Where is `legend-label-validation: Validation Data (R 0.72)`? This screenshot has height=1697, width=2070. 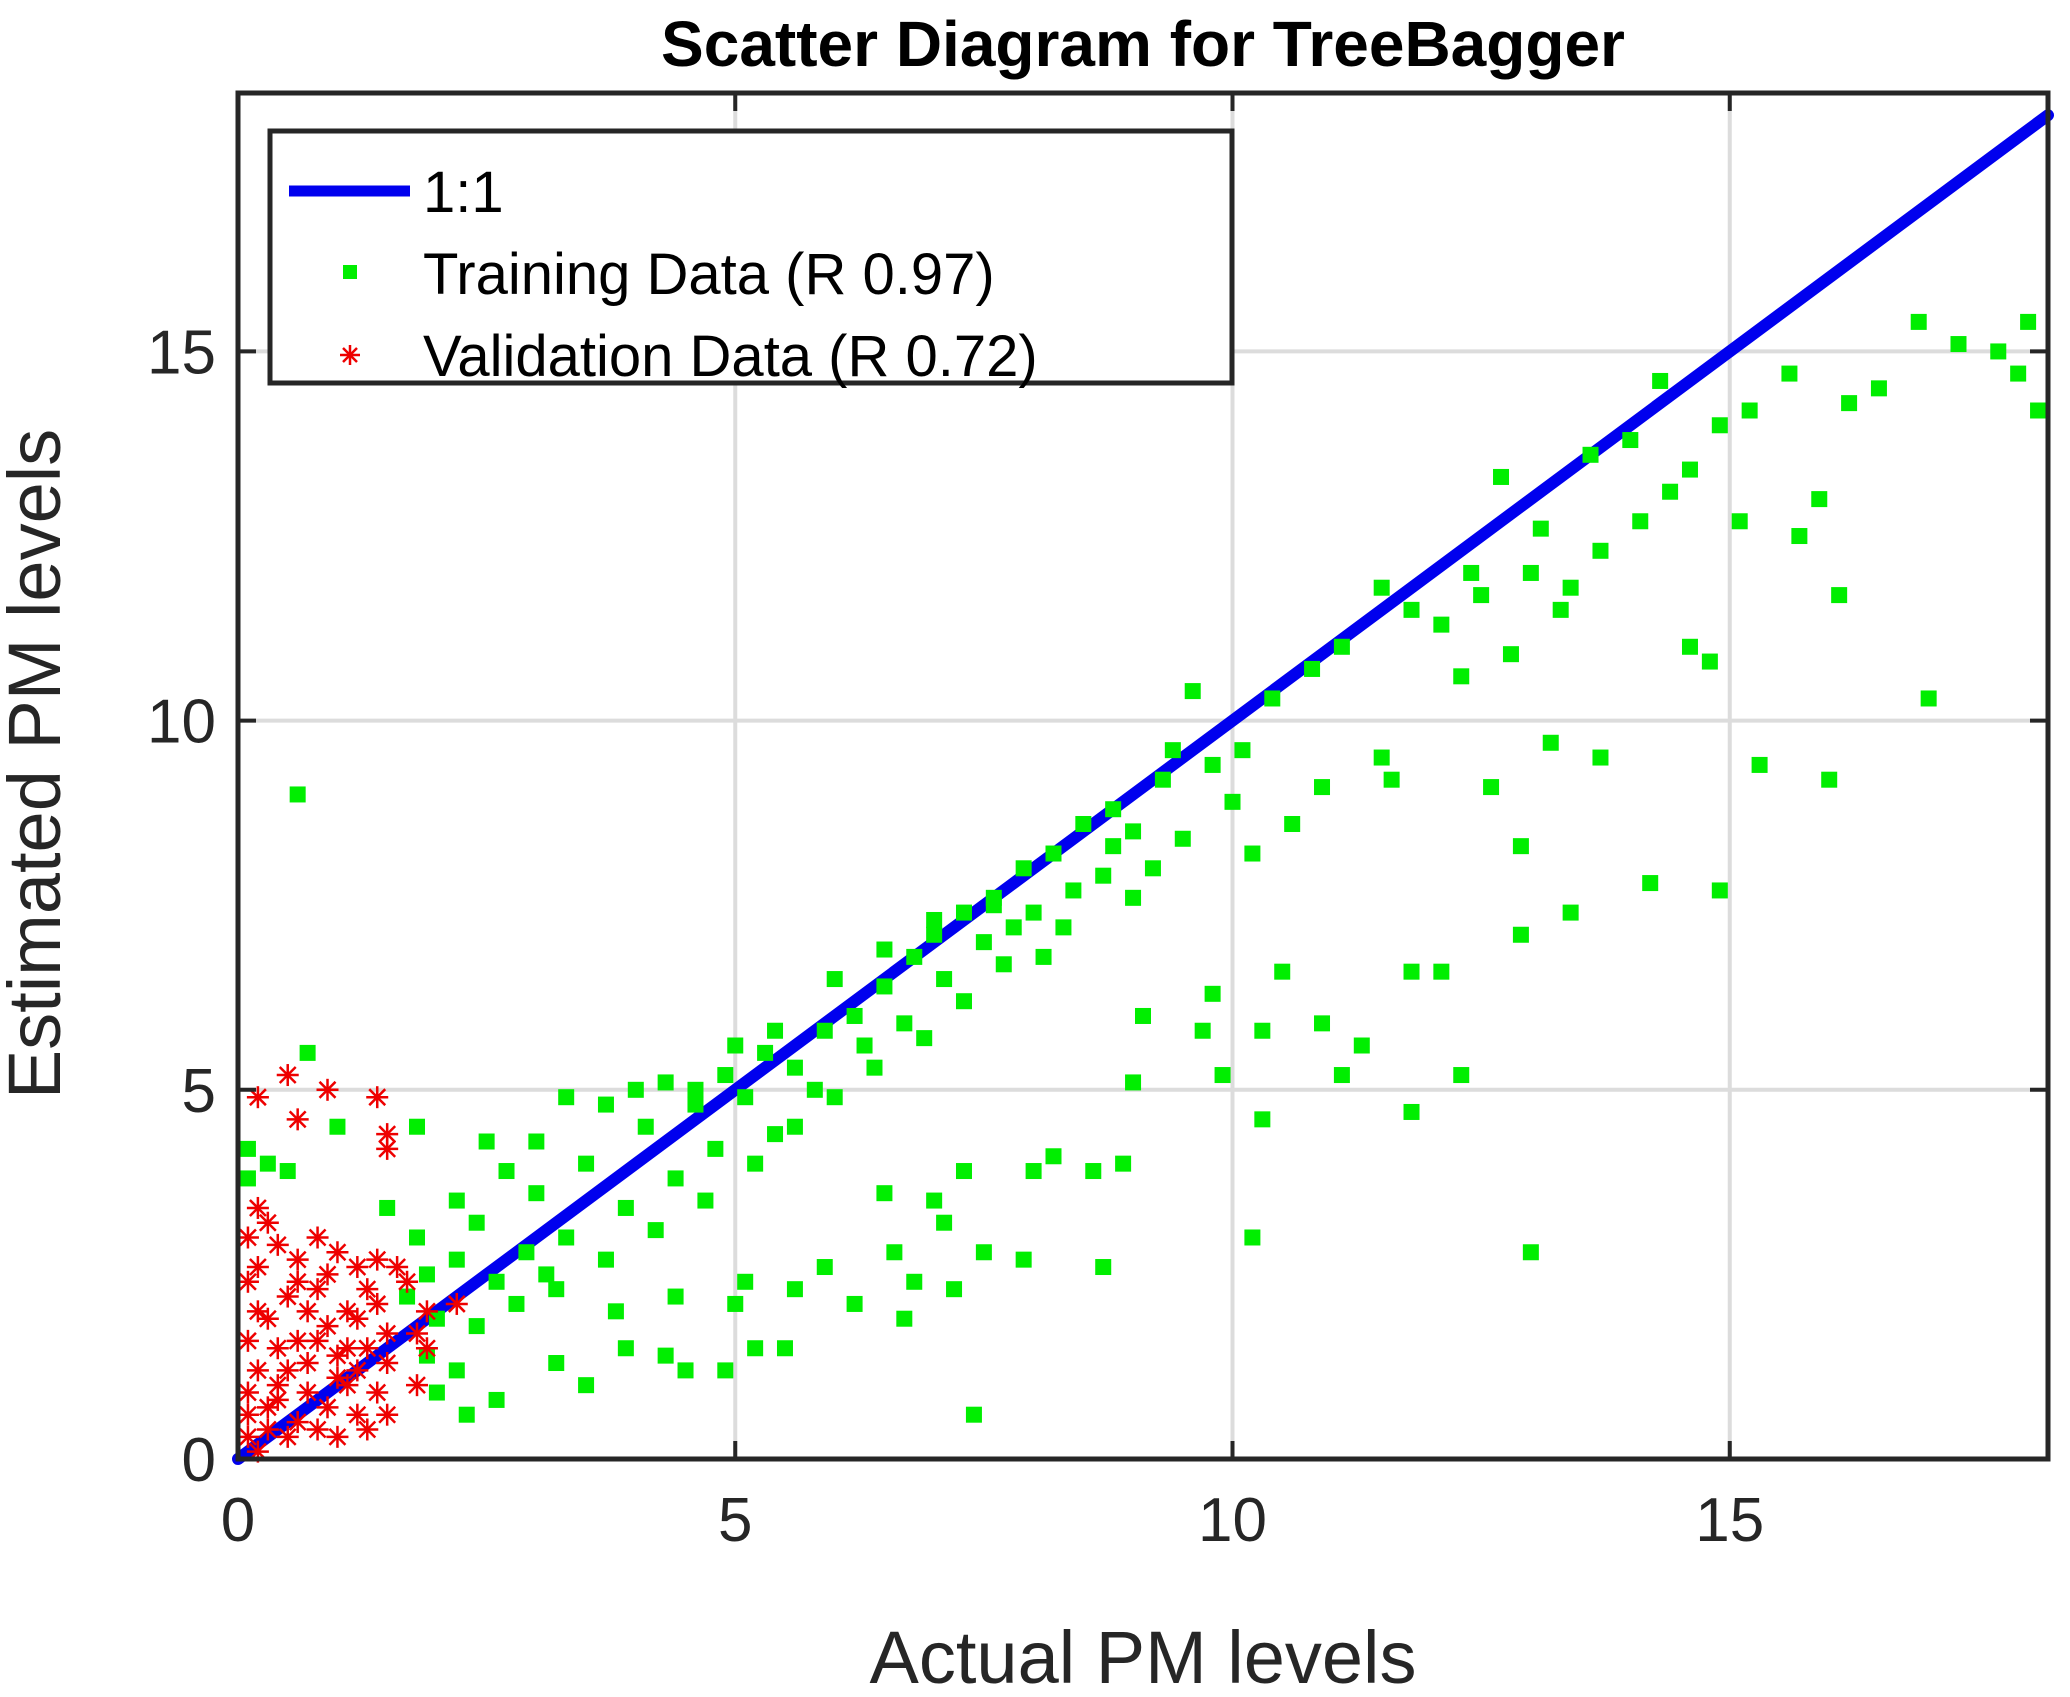 legend-label-validation: Validation Data (R 0.72) is located at coordinates (730, 356).